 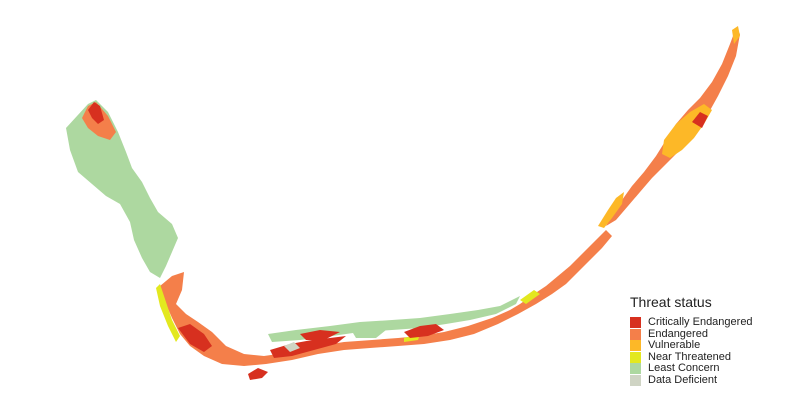 I want to click on legend-item-data-deficient: Data Deficient, so click(x=712, y=380).